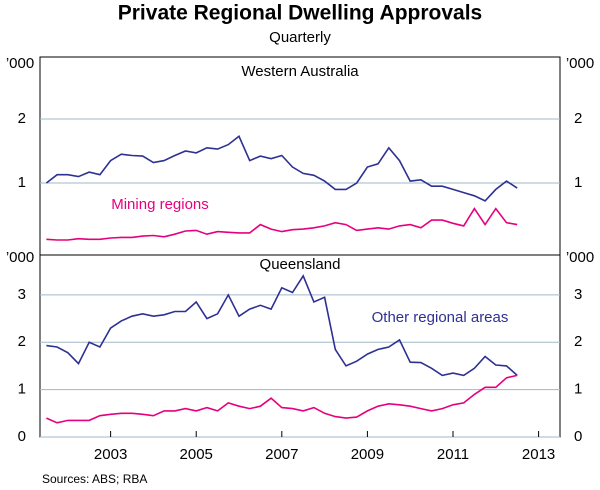 The image size is (600, 490). Describe the element at coordinates (300, 13) in the screenshot. I see `chart-title: Private Regional Dwelling Approvals` at that location.